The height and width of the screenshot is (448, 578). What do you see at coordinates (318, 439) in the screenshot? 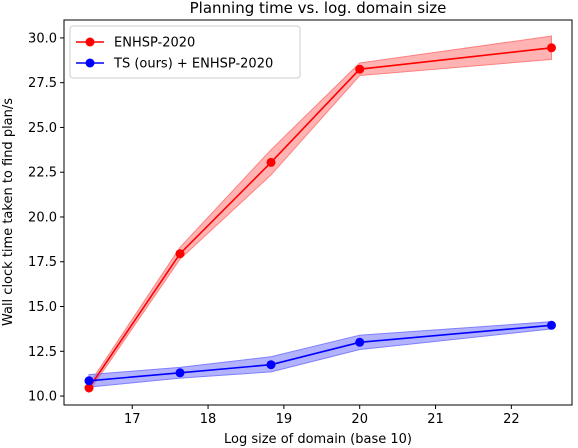
I see `x-axis-label: Log size of domain (base 10)` at bounding box center [318, 439].